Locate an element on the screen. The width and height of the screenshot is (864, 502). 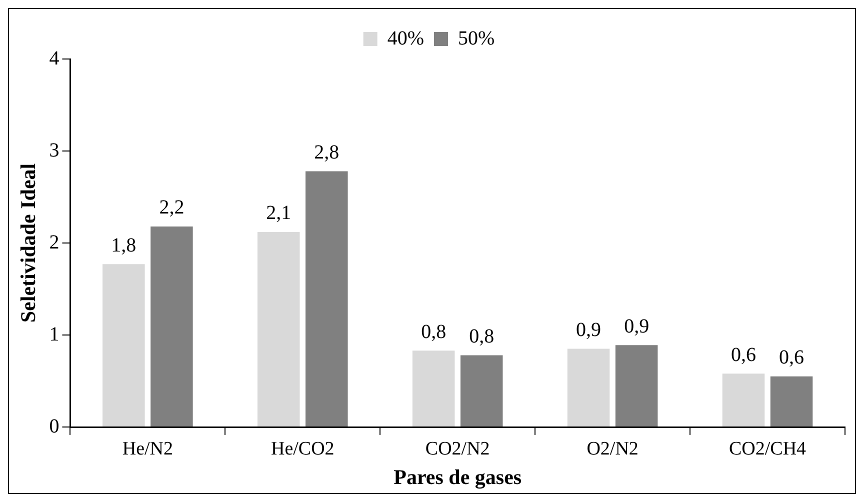
x-tick-label: He/CO2 is located at coordinates (302, 449).